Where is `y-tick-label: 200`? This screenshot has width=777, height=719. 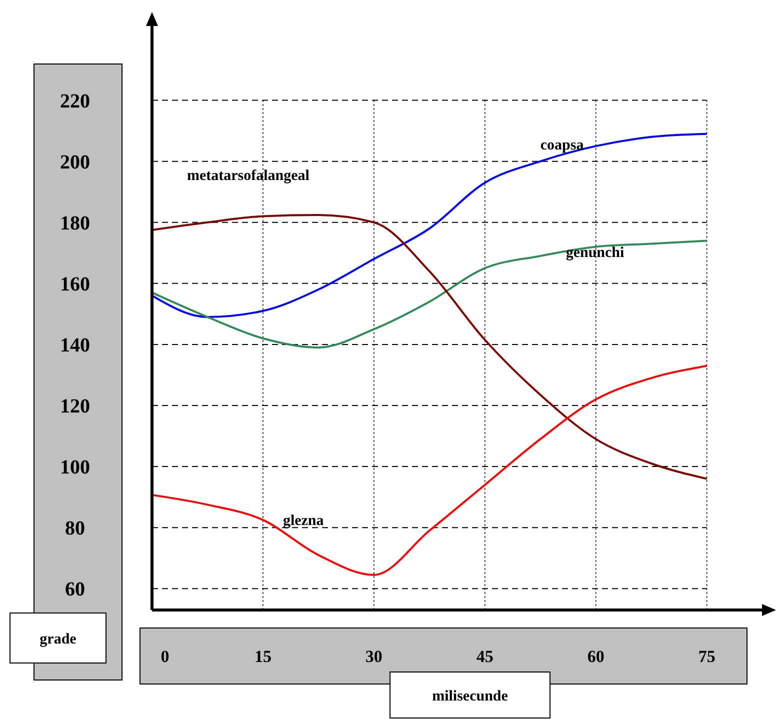
y-tick-label: 200 is located at coordinates (75, 162).